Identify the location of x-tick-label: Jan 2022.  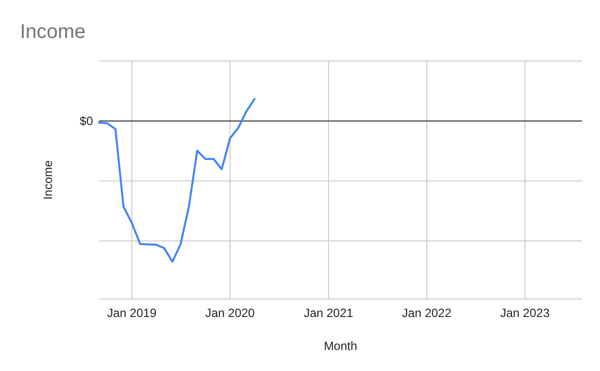
(427, 313).